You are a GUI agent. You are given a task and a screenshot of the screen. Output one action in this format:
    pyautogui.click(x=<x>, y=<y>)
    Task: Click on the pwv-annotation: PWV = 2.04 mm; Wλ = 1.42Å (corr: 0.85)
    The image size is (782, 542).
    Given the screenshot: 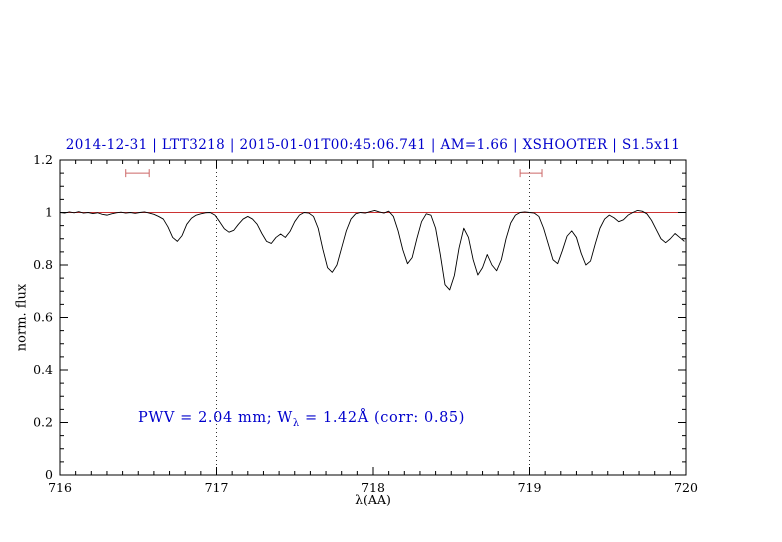 What is the action you would take?
    pyautogui.click(x=301, y=419)
    